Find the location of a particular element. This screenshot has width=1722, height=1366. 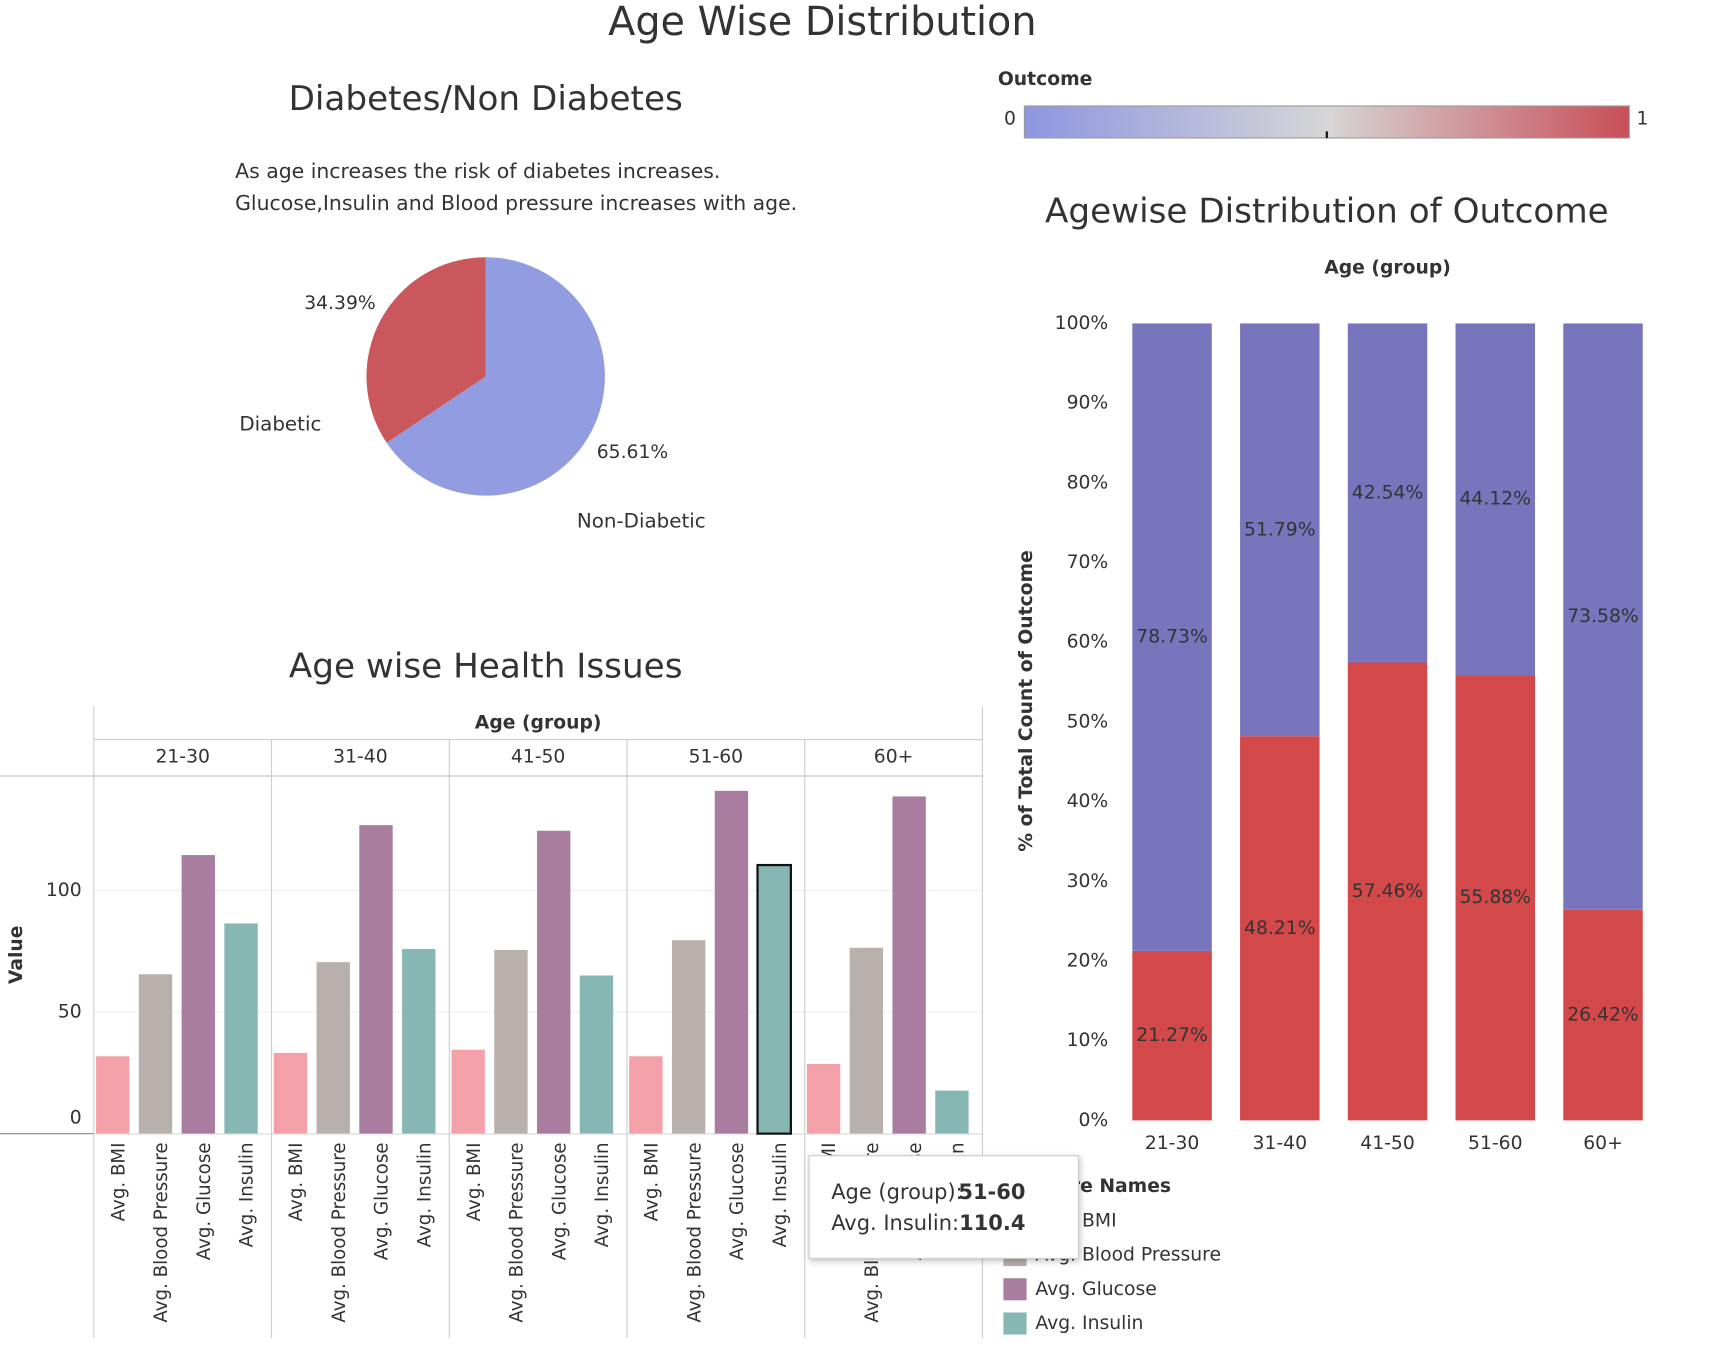

panel-label: 60+ is located at coordinates (894, 757).